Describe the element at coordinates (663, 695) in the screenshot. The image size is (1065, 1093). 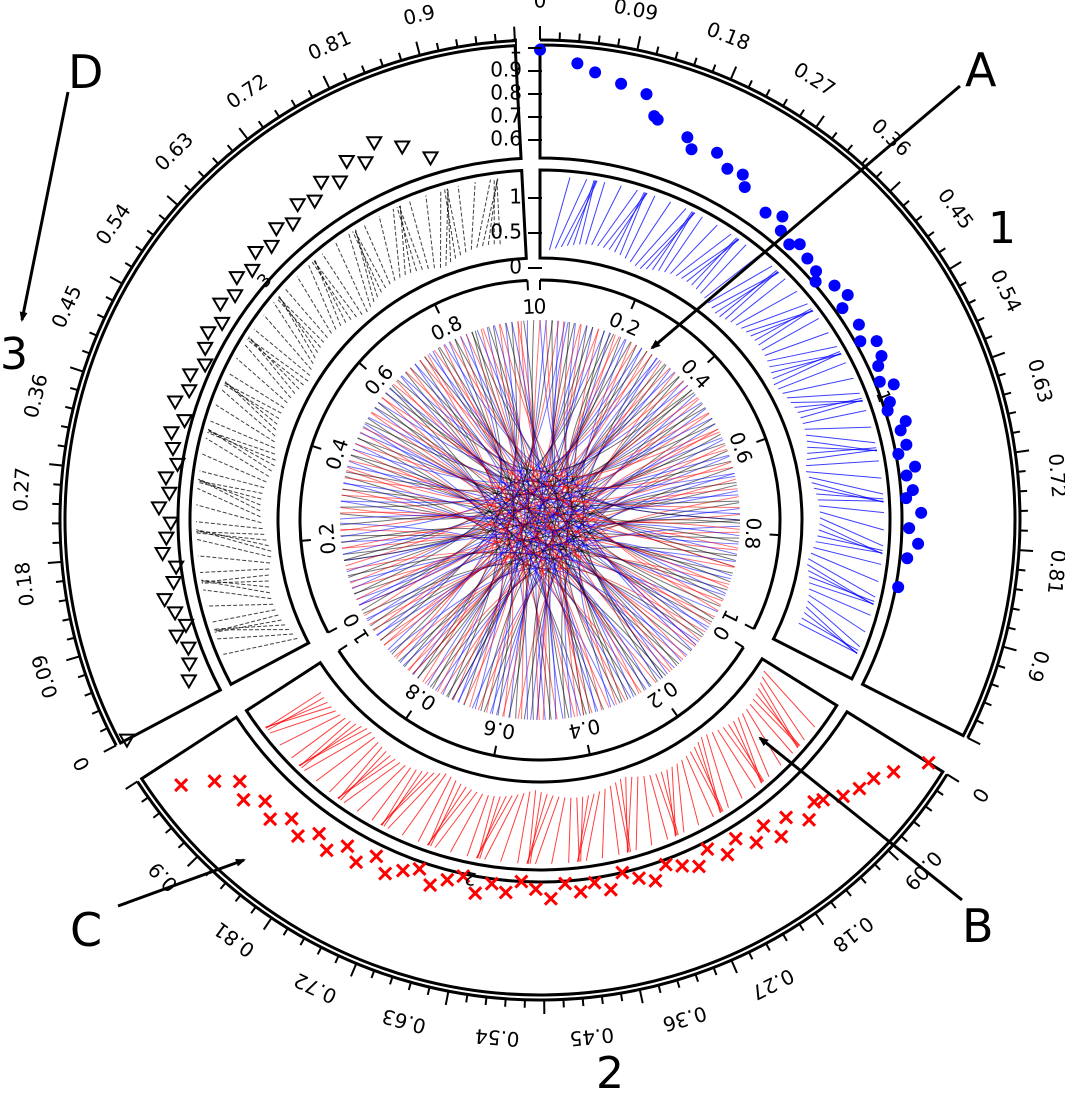
I see `inner-tick-label: 0.2` at that location.